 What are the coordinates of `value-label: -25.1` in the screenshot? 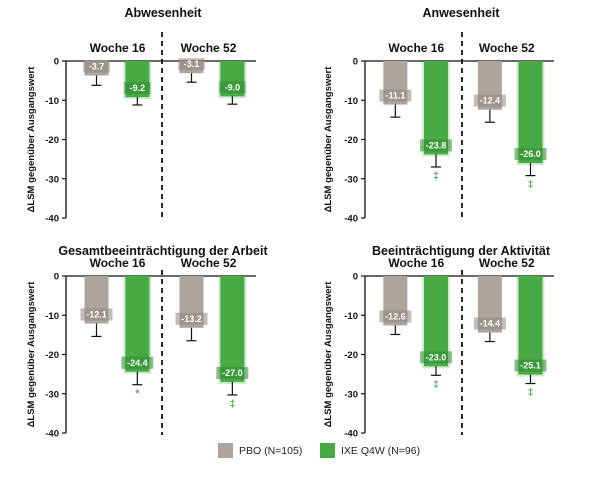 It's located at (530, 366).